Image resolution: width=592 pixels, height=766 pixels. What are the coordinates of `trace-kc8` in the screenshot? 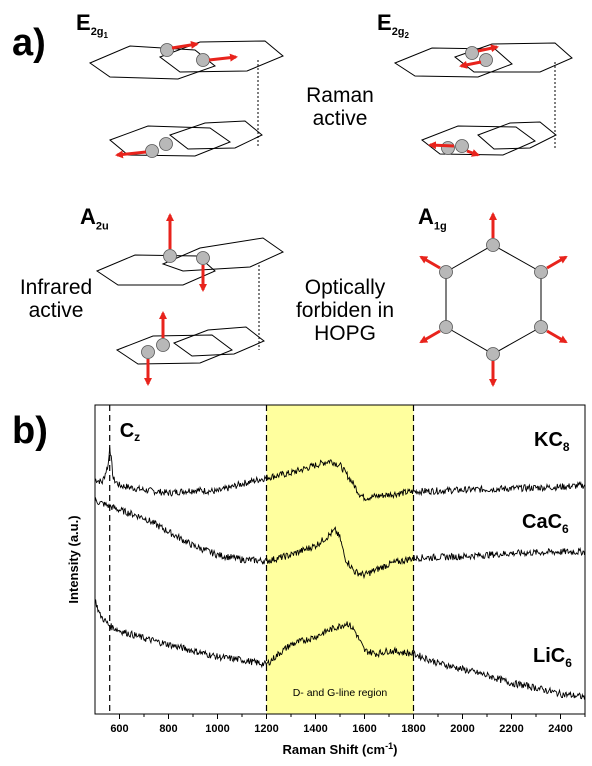 It's located at (339, 474).